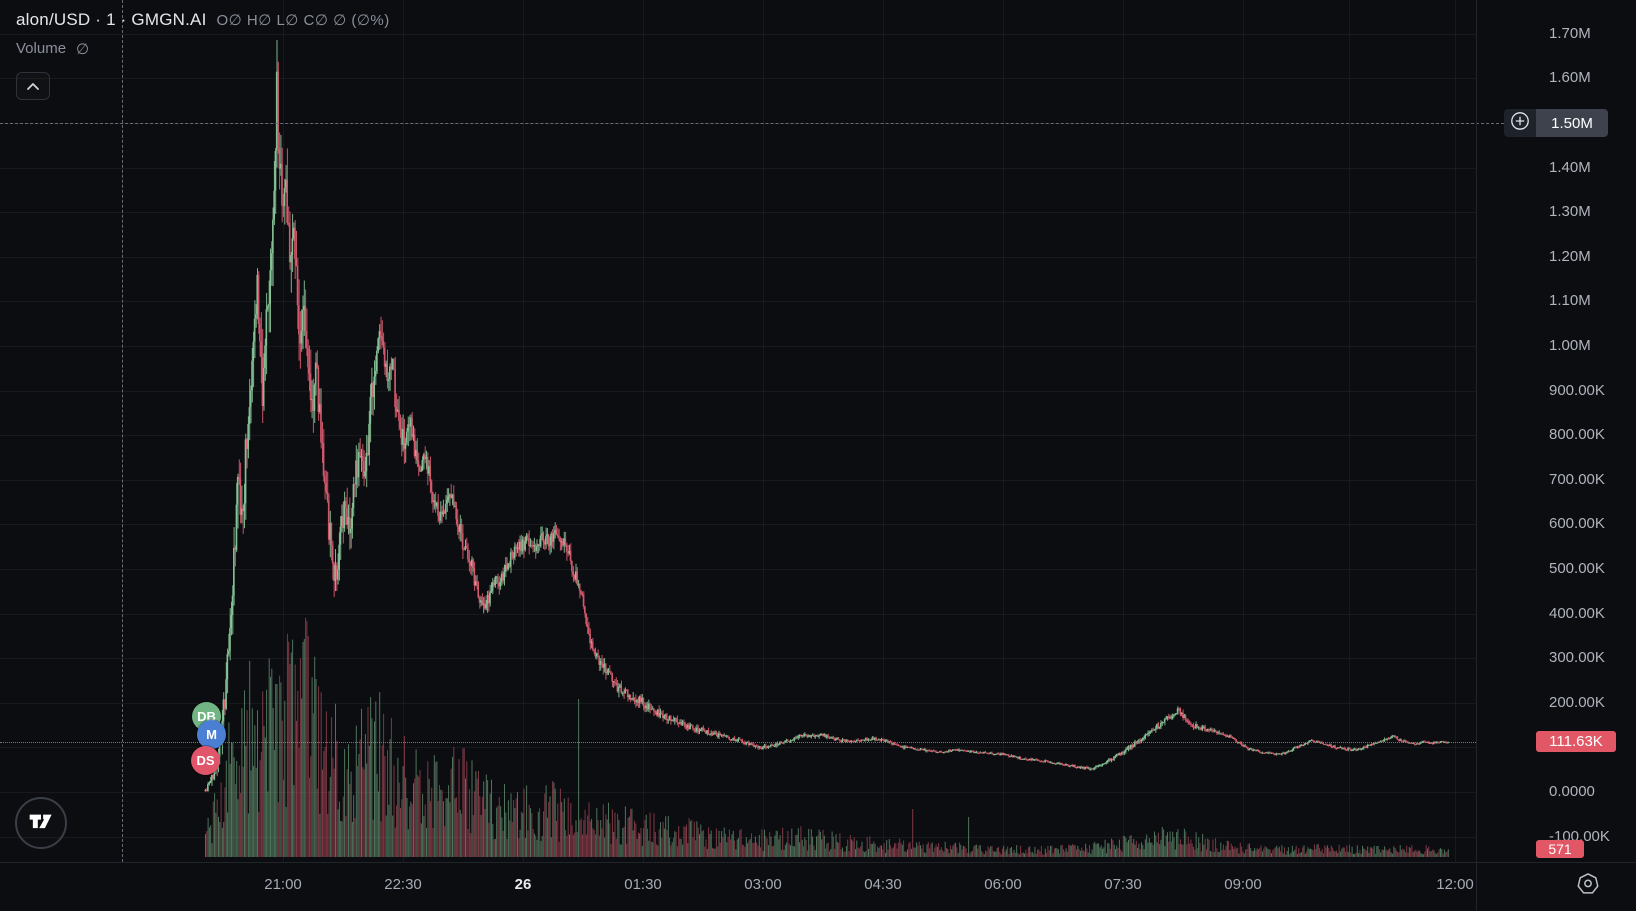 The height and width of the screenshot is (911, 1636). What do you see at coordinates (1577, 479) in the screenshot?
I see `price-tick: 700.00K` at bounding box center [1577, 479].